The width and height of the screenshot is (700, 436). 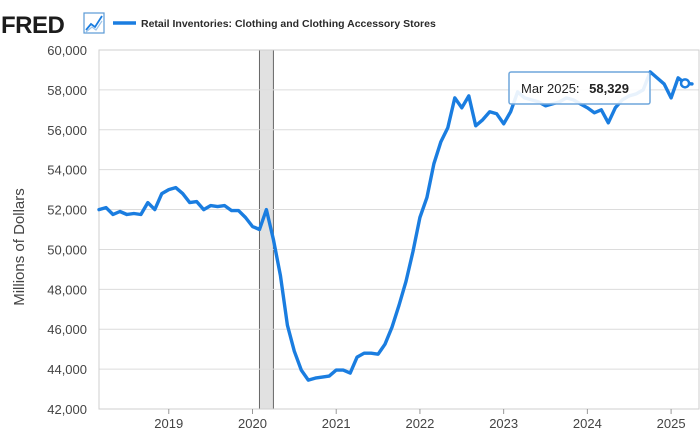 I want to click on x-tick-label: 2024, so click(x=587, y=423).